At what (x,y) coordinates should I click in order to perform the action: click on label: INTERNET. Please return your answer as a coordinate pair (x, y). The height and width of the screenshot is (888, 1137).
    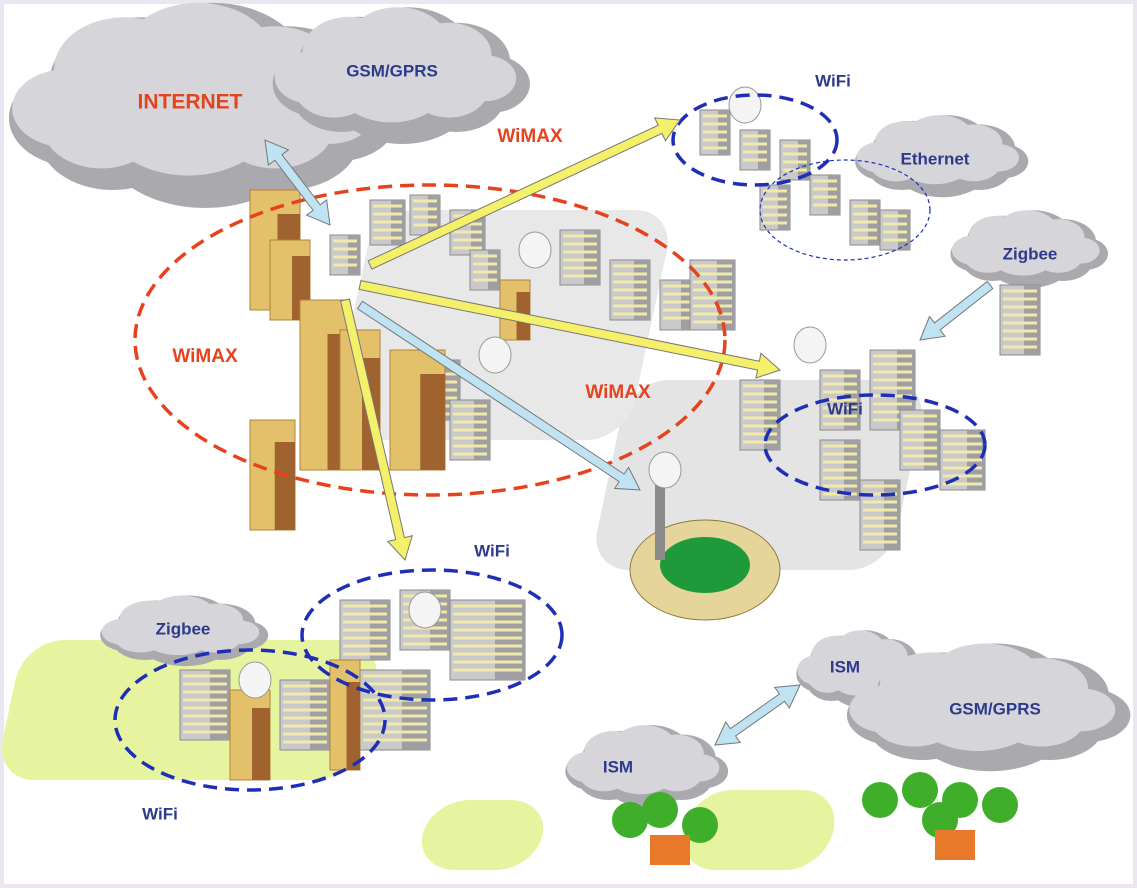
    Looking at the image, I should click on (190, 102).